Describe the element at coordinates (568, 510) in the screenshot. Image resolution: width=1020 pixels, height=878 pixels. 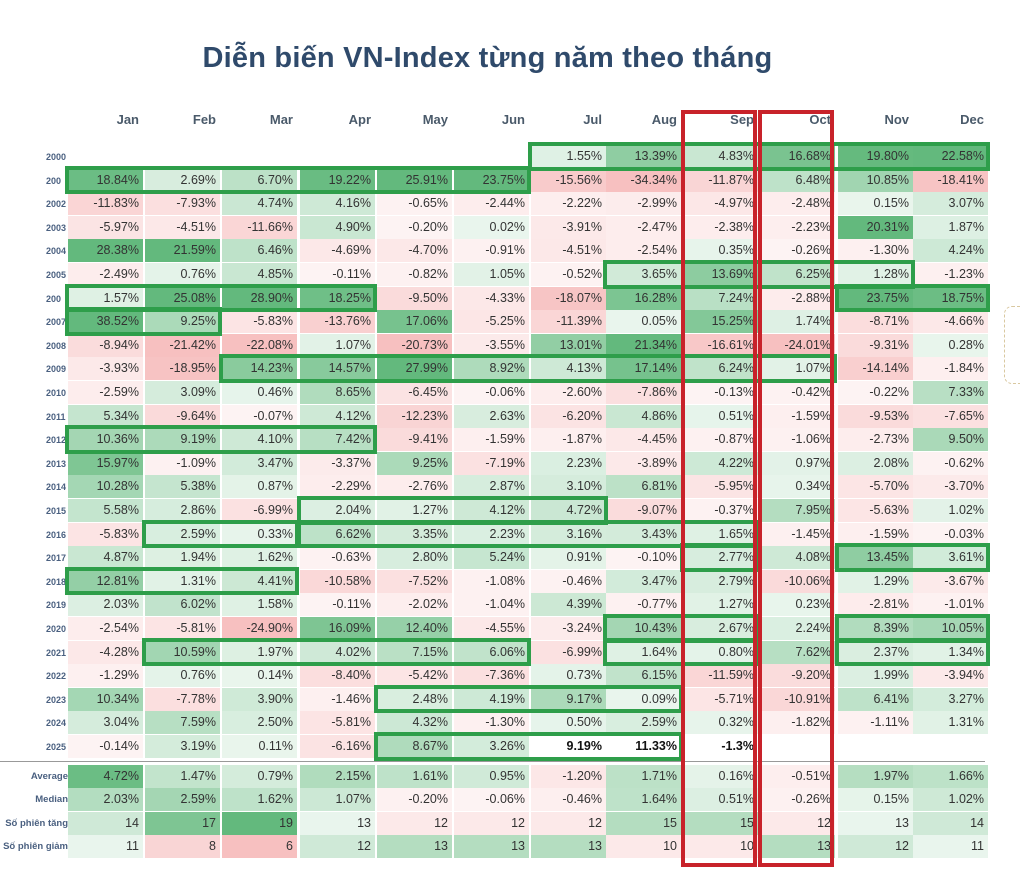
I see `heatmap-cell: 4.72%` at that location.